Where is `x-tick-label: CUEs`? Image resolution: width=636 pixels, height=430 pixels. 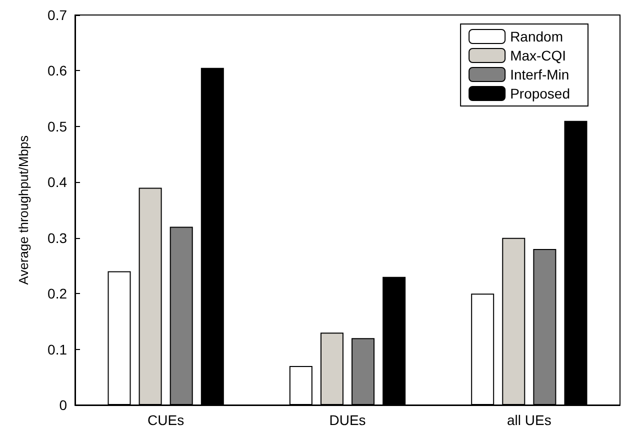 x-tick-label: CUEs is located at coordinates (166, 420).